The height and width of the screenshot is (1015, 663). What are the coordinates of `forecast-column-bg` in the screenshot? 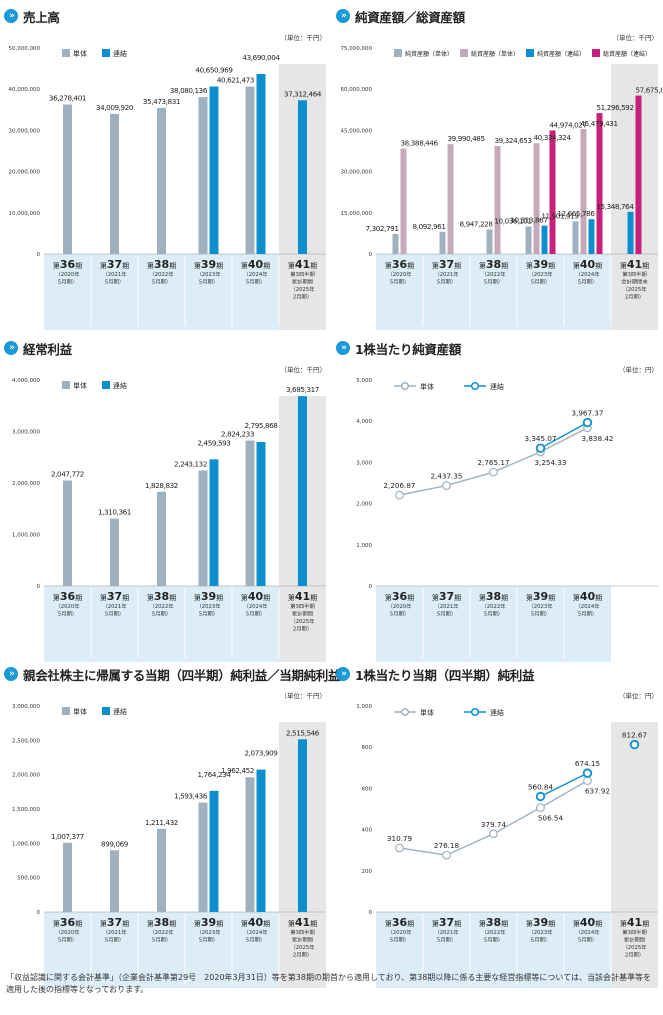 It's located at (634, 197).